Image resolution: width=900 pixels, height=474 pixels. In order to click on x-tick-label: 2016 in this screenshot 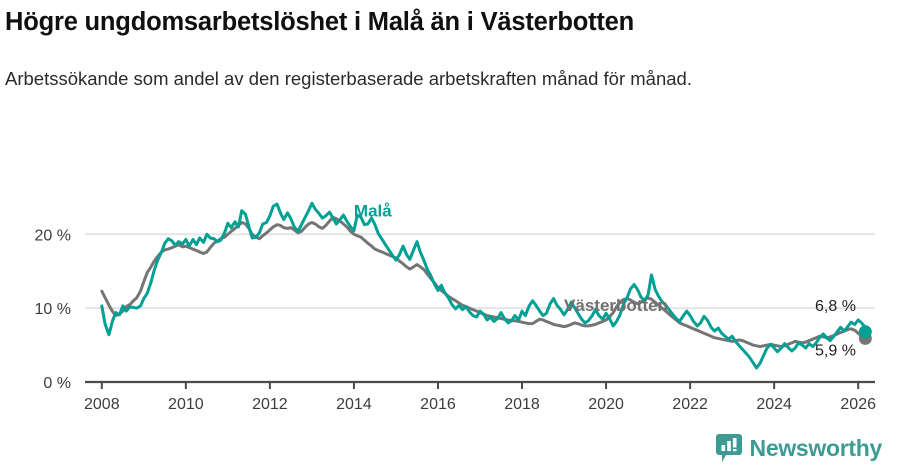, I will do `click(438, 404)`.